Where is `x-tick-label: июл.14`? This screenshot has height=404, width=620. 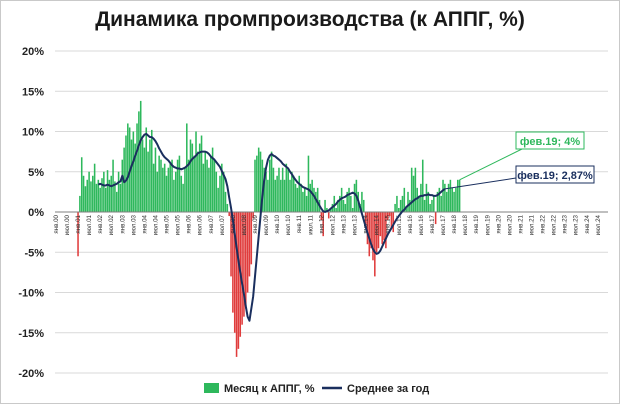 x-tick-label: июл.14 is located at coordinates (377, 224).